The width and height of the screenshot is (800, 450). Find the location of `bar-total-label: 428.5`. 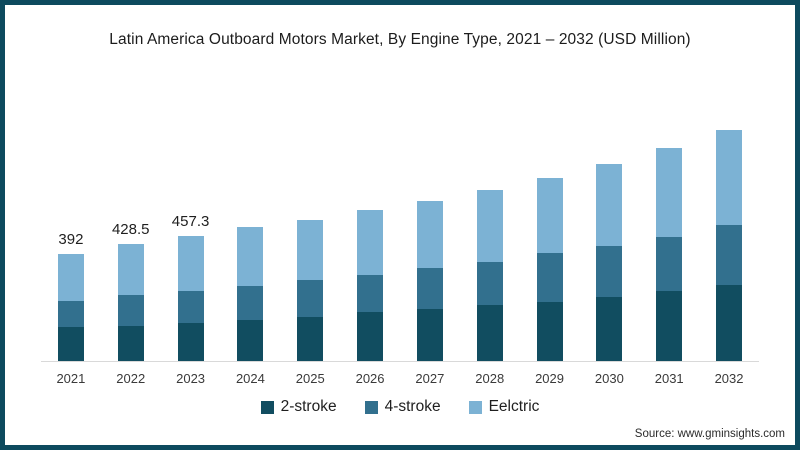

bar-total-label: 428.5 is located at coordinates (130, 230).